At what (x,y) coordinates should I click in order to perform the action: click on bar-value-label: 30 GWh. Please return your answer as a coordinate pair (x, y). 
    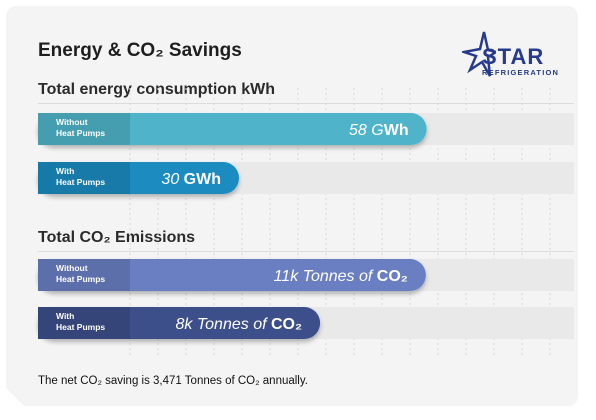
    Looking at the image, I should click on (191, 179).